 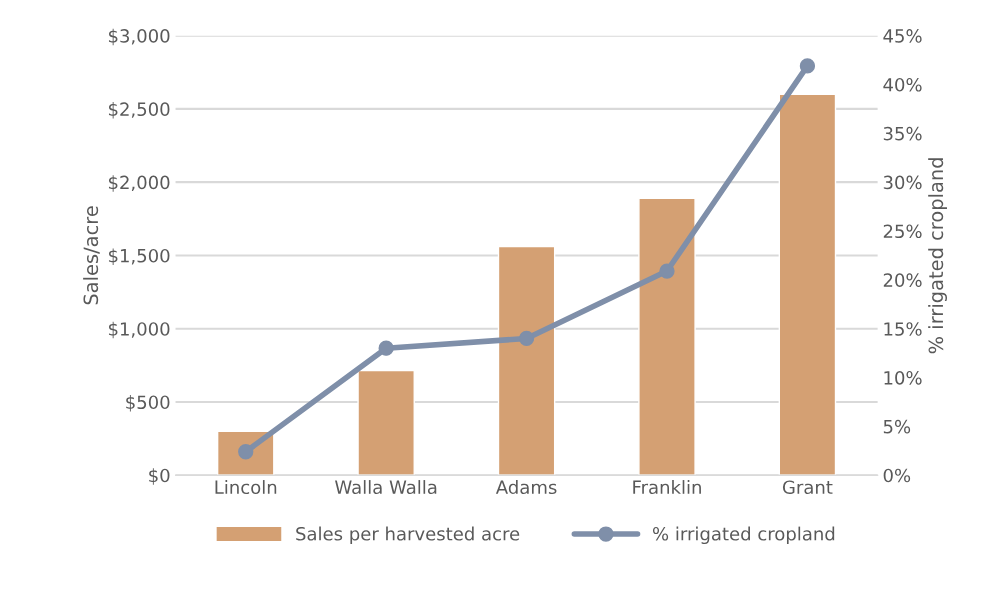 I want to click on y-tick-label: $500, so click(x=148, y=403).